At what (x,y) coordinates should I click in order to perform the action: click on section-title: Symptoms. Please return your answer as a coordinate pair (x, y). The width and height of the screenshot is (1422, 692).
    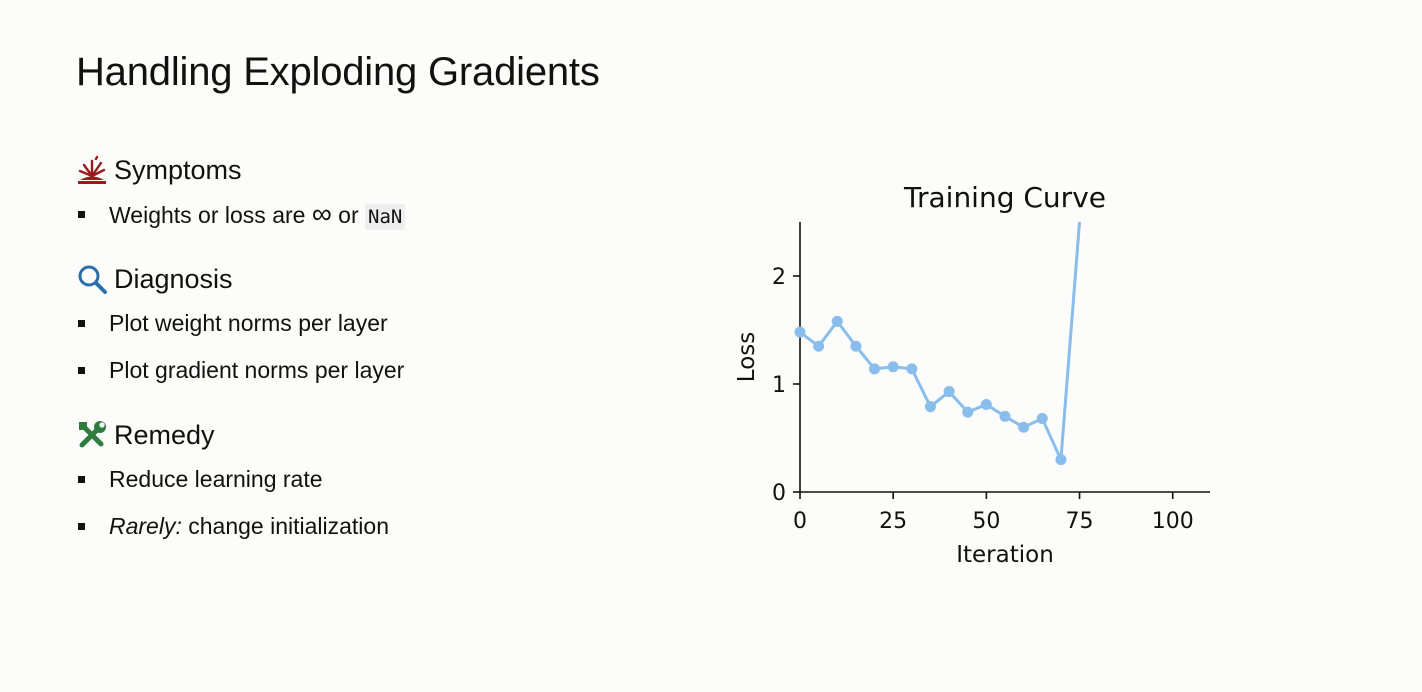
    Looking at the image, I should click on (178, 169).